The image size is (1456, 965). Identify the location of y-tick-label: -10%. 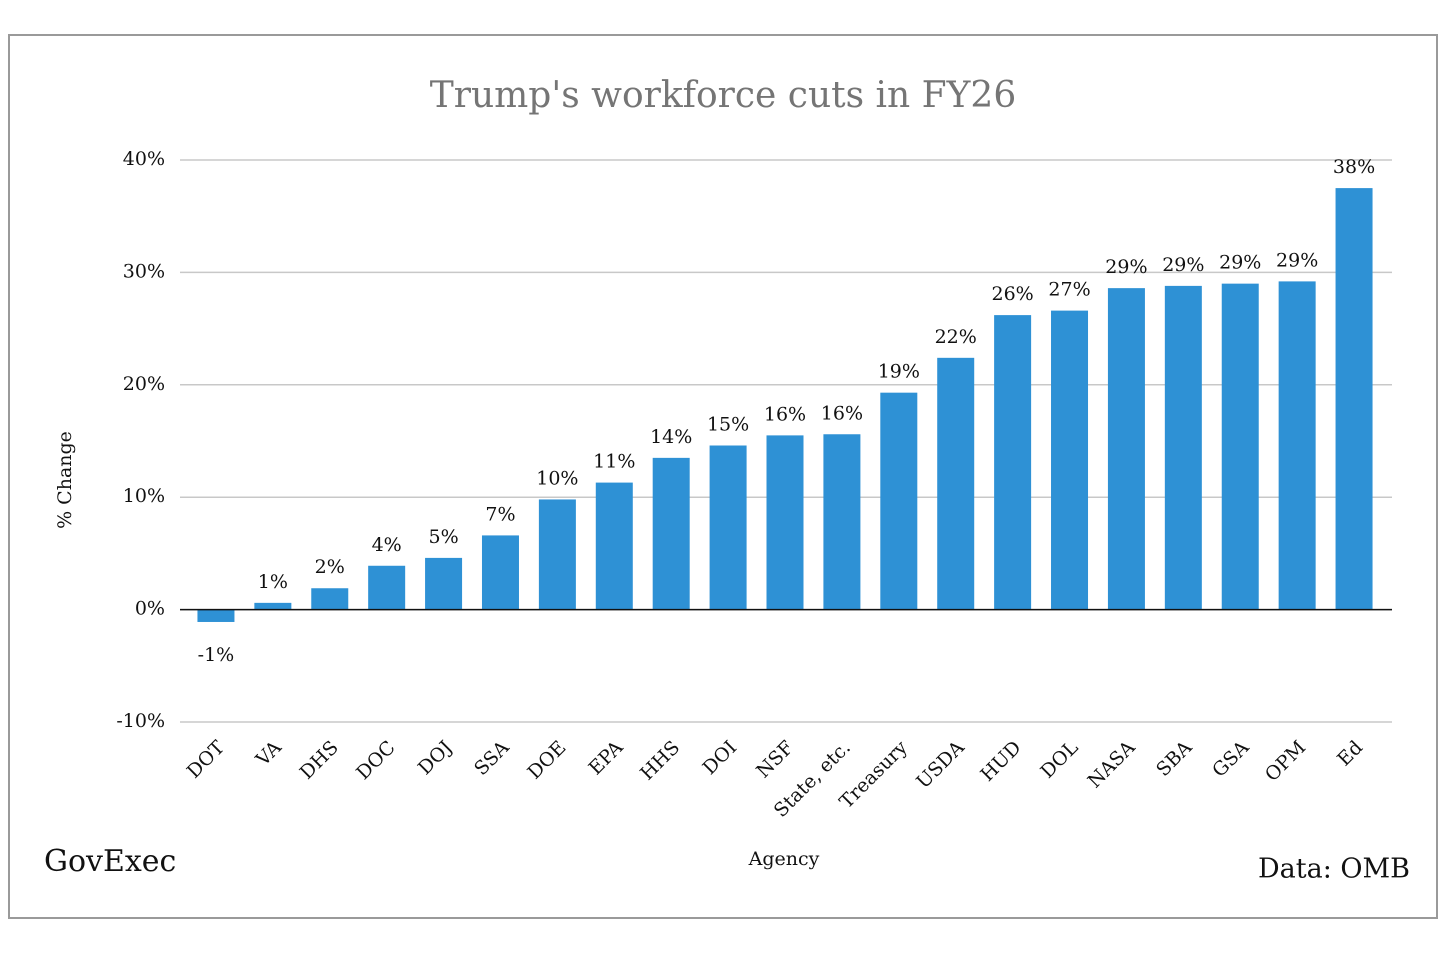
(140, 721).